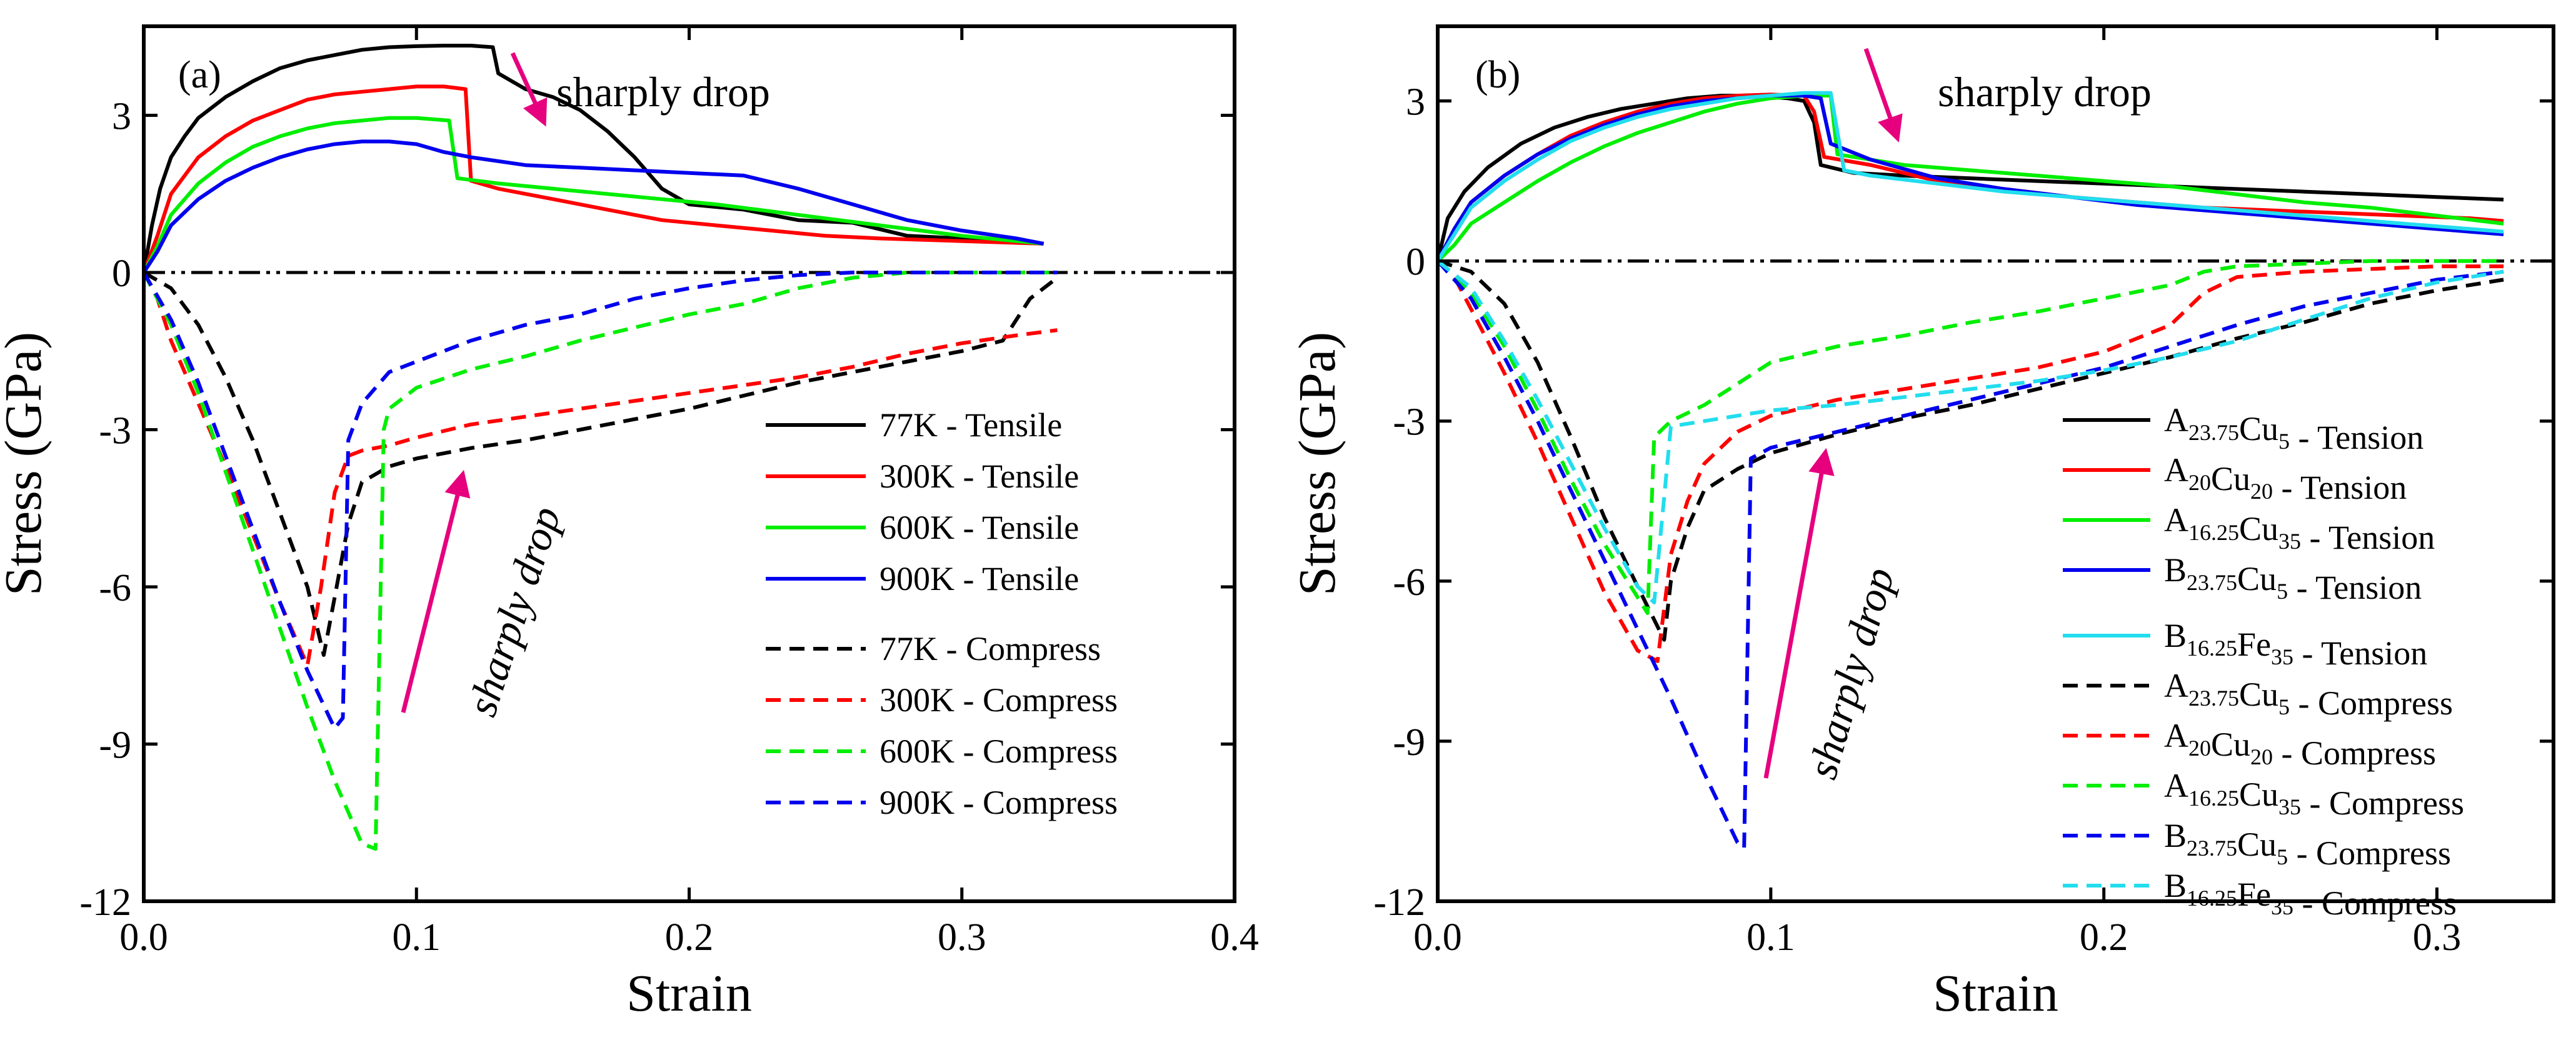  What do you see at coordinates (2314, 794) in the screenshot?
I see `legend-entry: A16.25Cu35 - Compress` at bounding box center [2314, 794].